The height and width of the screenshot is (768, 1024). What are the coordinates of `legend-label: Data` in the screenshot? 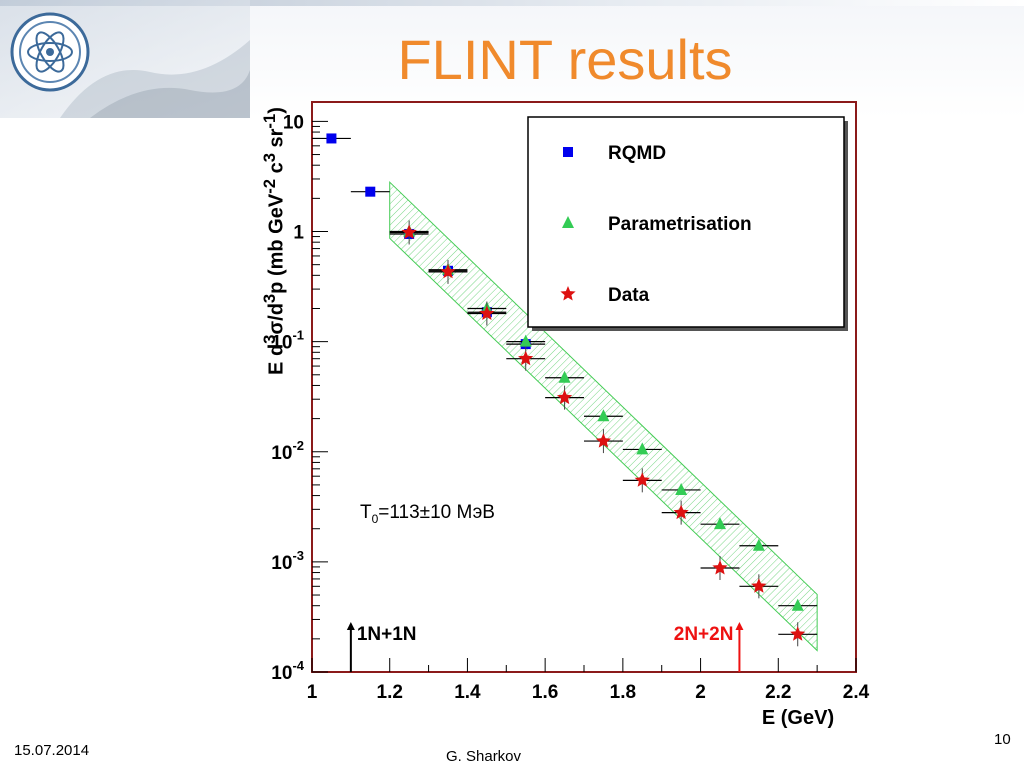 It's located at (629, 295).